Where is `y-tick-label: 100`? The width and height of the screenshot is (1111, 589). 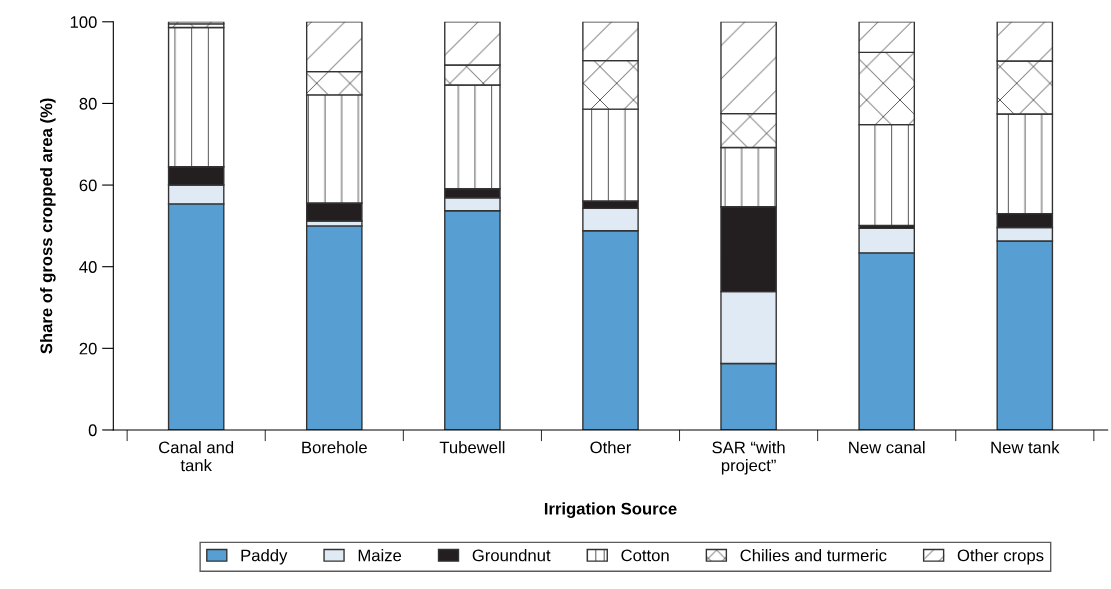
y-tick-label: 100 is located at coordinates (83, 22).